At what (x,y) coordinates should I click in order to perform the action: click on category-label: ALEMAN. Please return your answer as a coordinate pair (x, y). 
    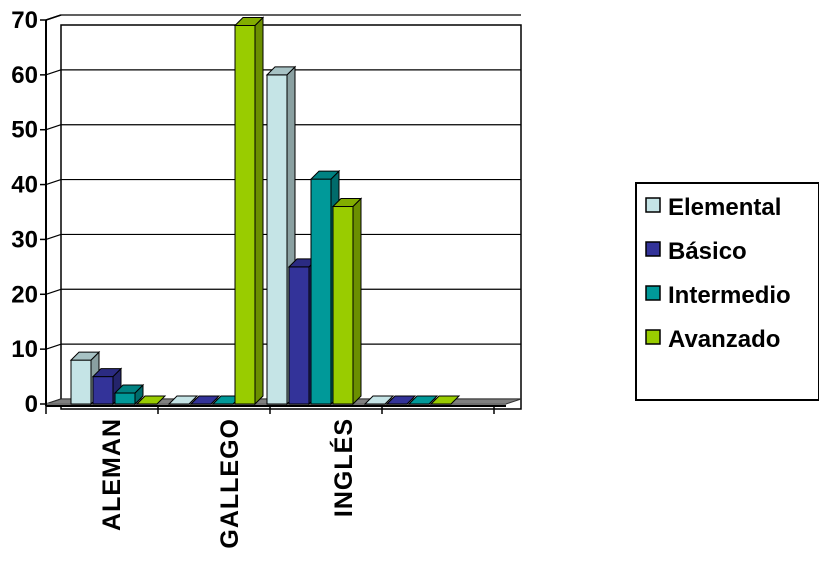
    Looking at the image, I should click on (112, 474).